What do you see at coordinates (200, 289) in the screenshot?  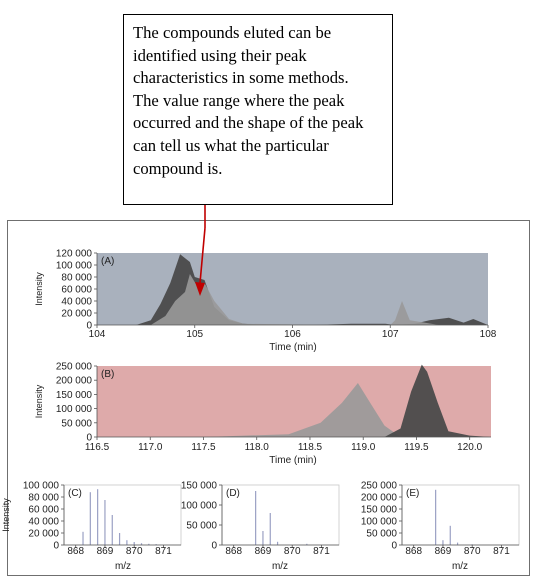 I see `callout-arrow-head` at bounding box center [200, 289].